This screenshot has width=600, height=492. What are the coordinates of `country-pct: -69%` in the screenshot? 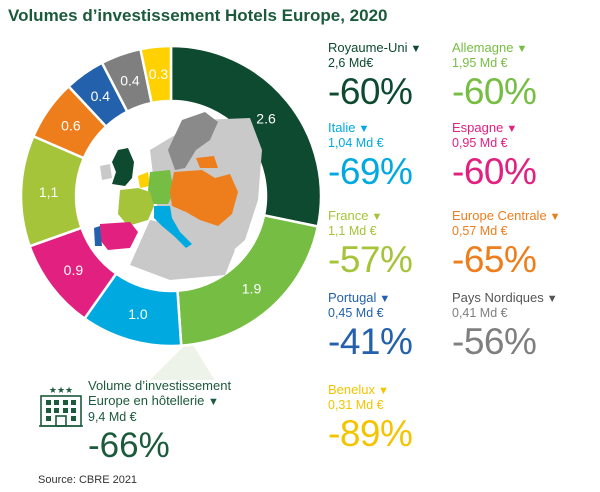 It's located at (370, 171).